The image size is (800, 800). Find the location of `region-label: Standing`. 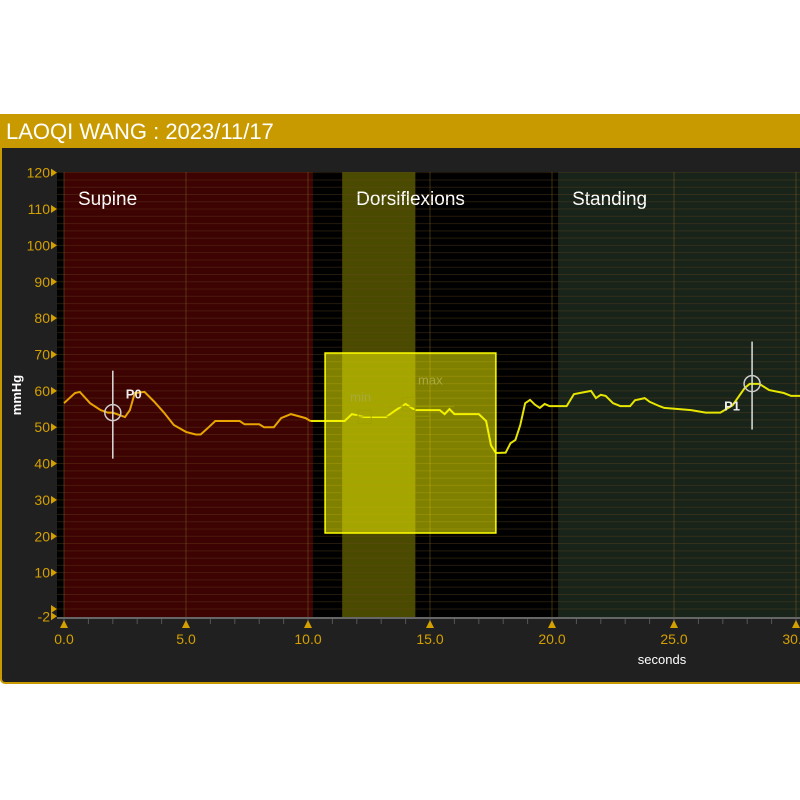

region-label: Standing is located at coordinates (609, 199).